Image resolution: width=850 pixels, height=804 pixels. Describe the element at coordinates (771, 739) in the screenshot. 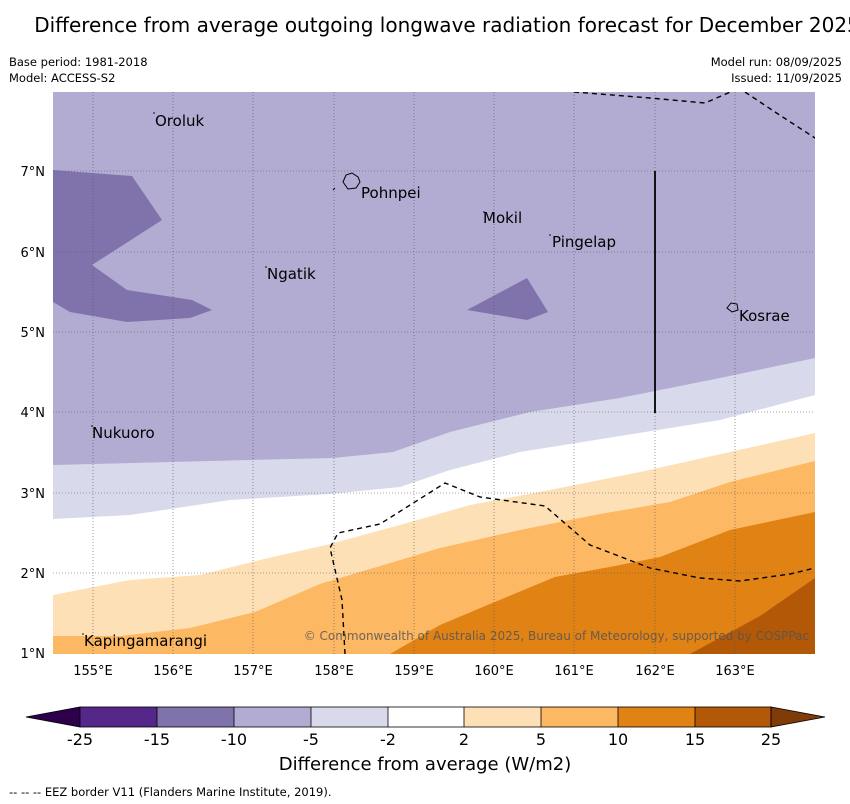

I see `colorbar-tick: 25` at that location.